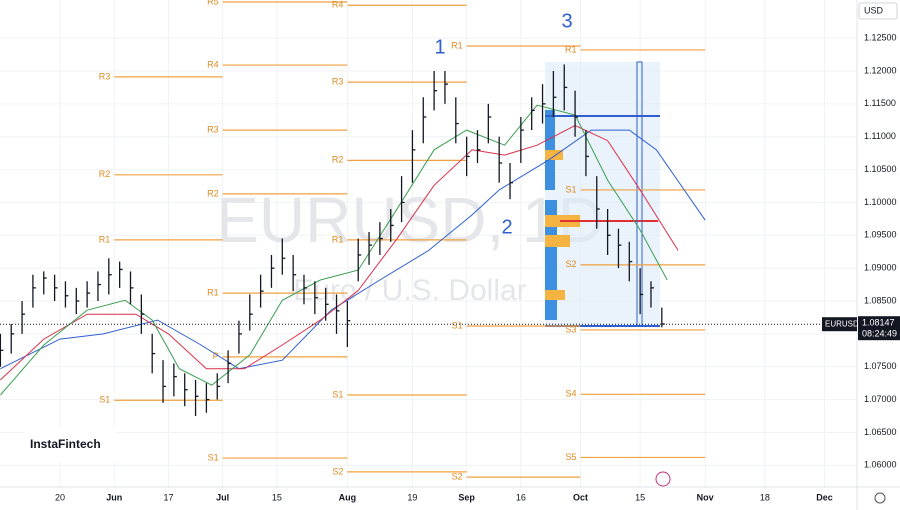 Image resolution: width=900 pixels, height=510 pixels. I want to click on y-tick-label: 1.12000, so click(880, 70).